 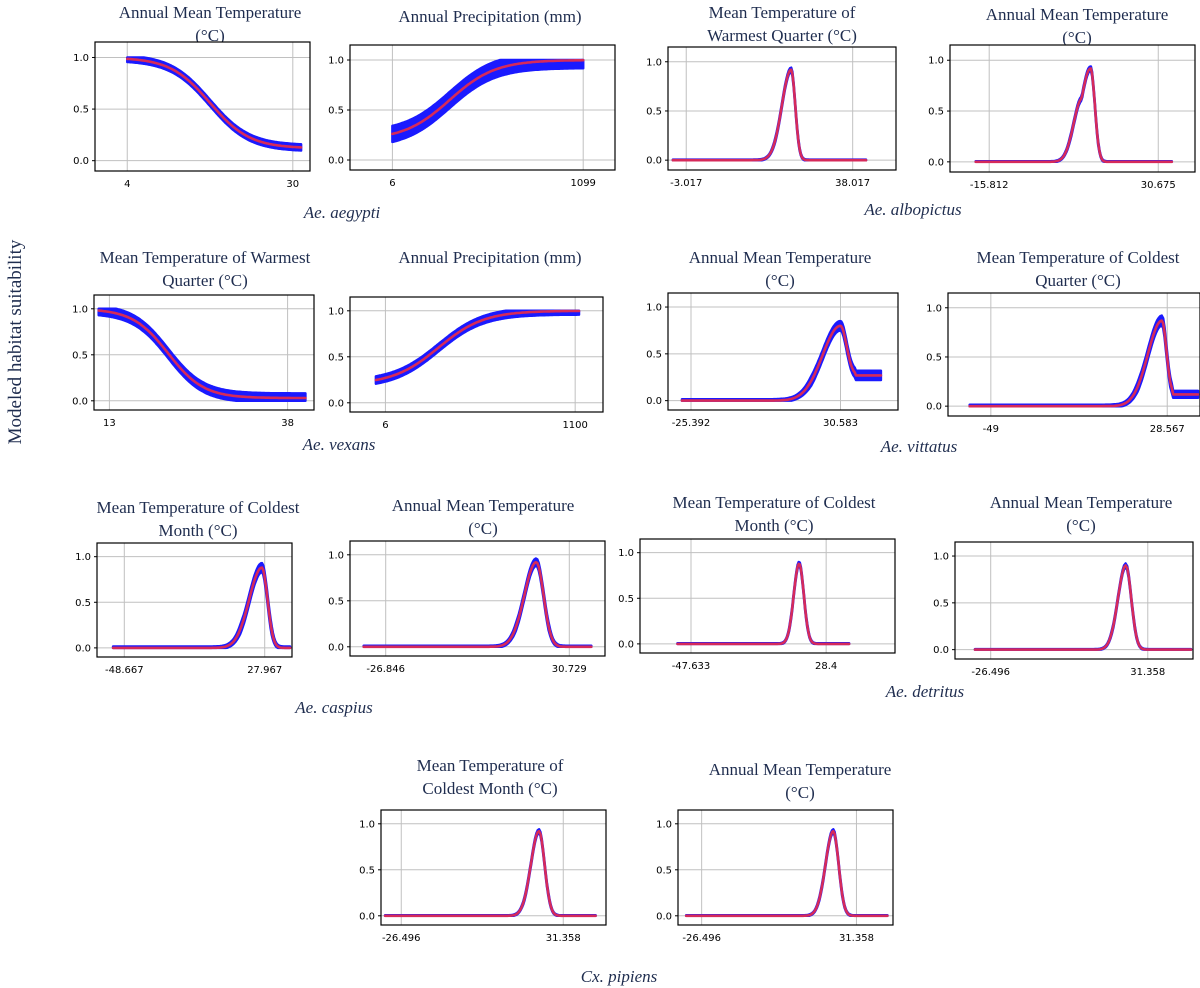 I want to click on x-tick-label: 30.729, so click(x=569, y=669).